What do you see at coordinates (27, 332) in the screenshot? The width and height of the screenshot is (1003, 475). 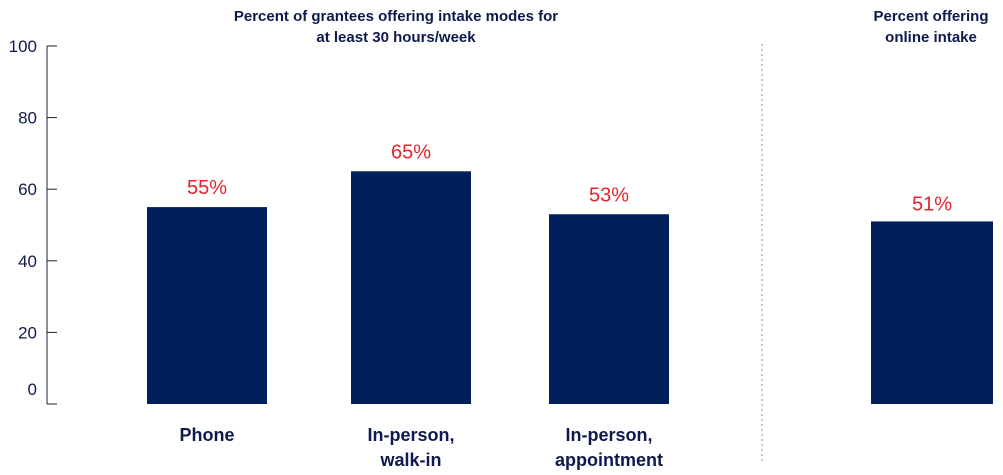 I see `y-tick-label: 20` at bounding box center [27, 332].